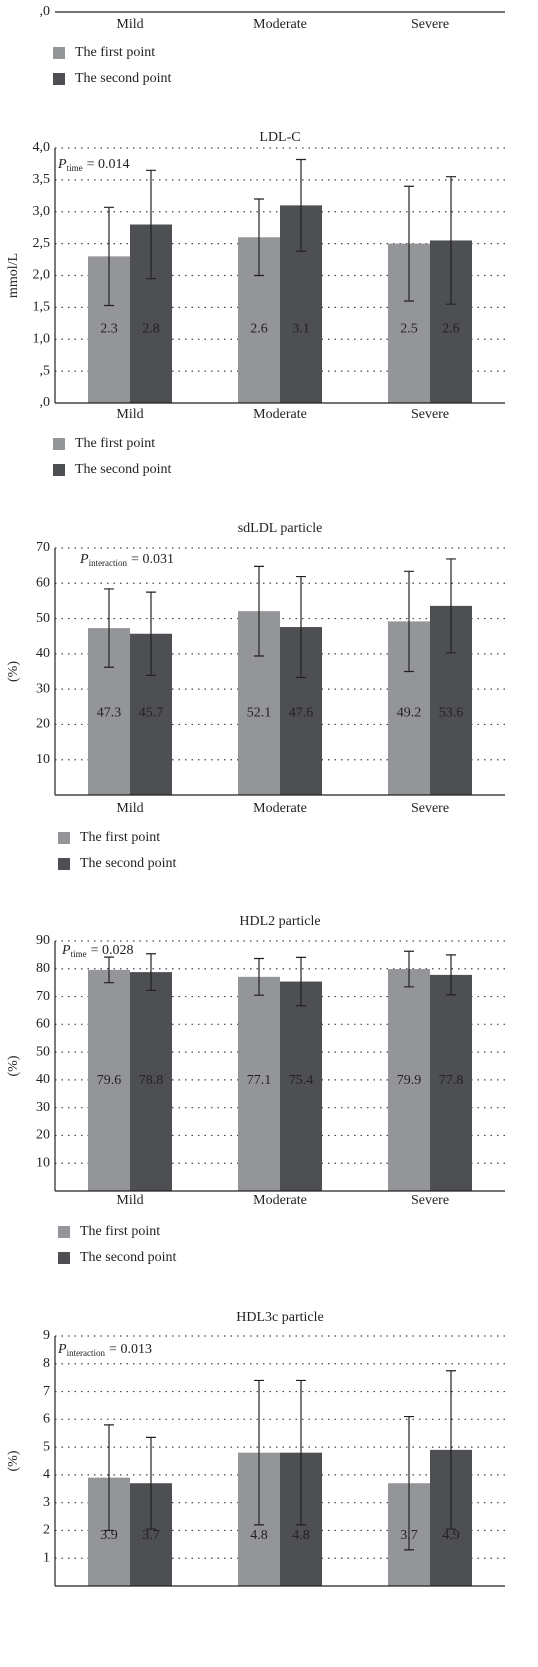 The width and height of the screenshot is (538, 1667). I want to click on y-tick-label: 1,5, so click(42, 307).